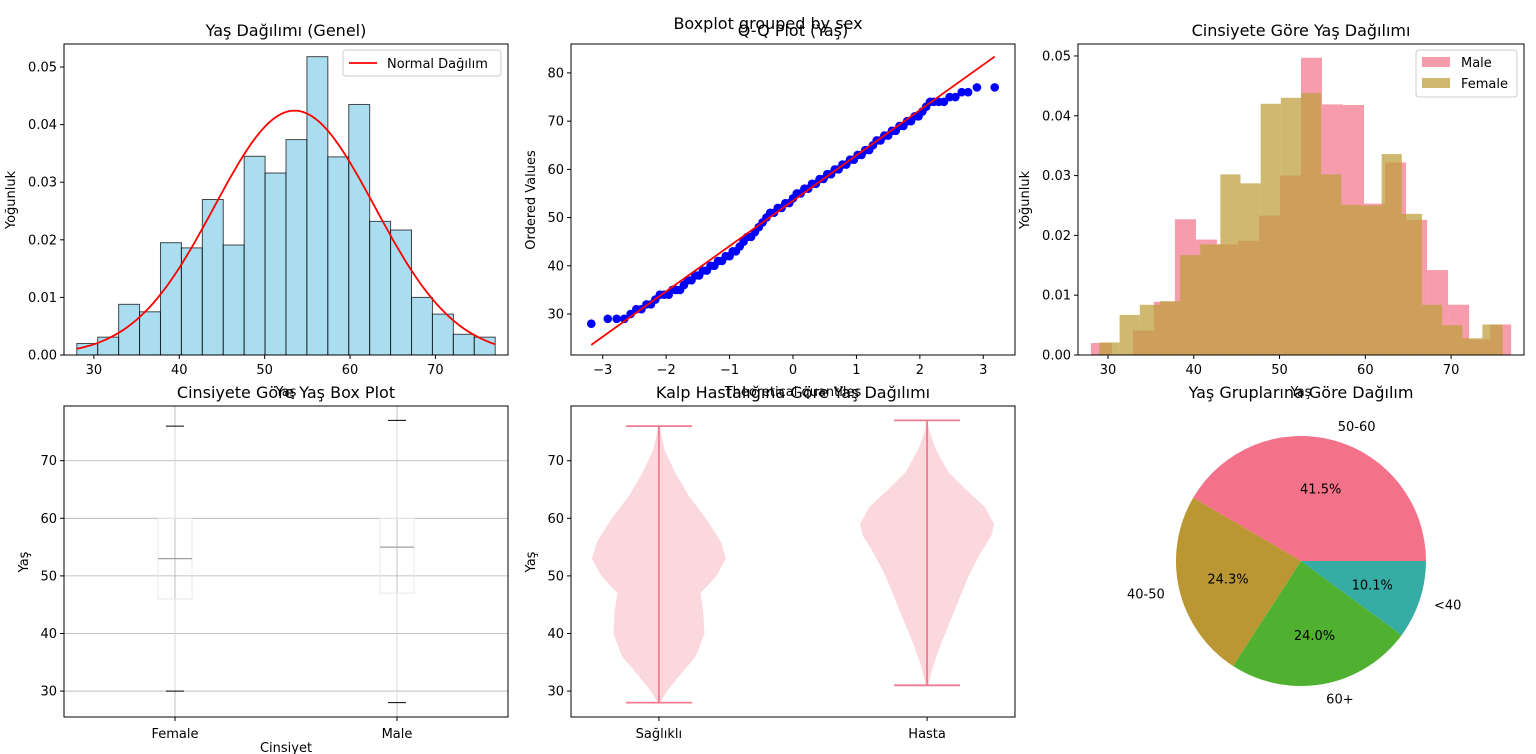 The width and height of the screenshot is (1536, 754). I want to click on x-tick-label: Female, so click(174, 734).